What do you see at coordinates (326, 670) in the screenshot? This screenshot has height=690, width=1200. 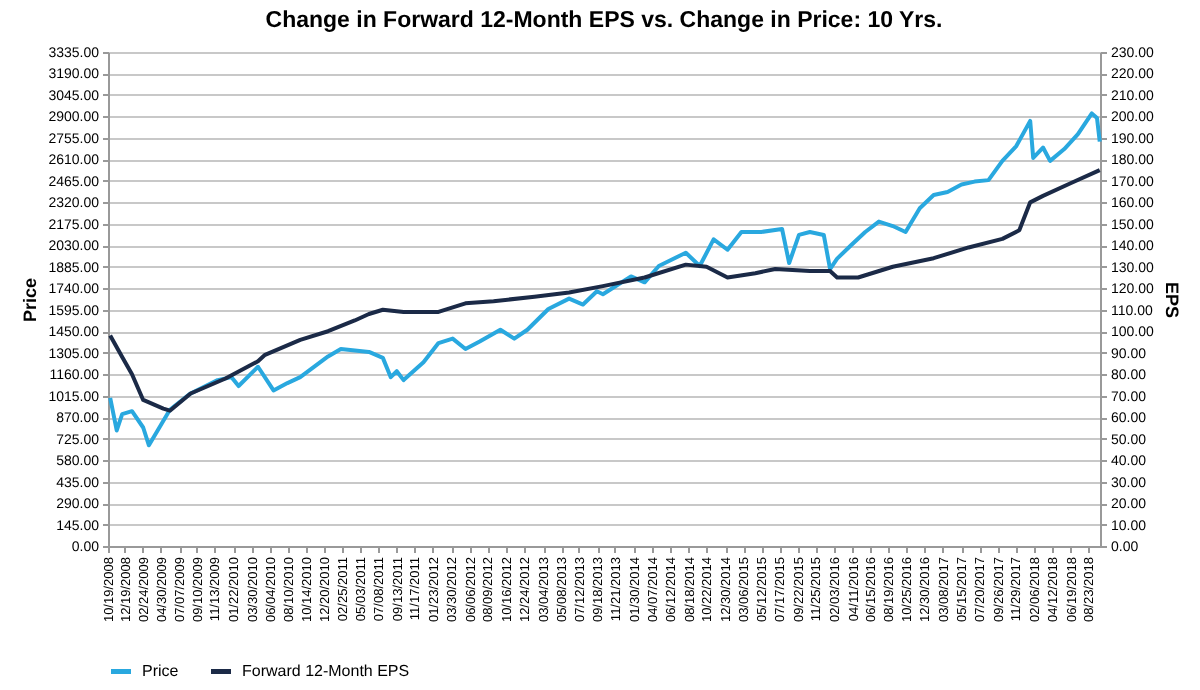 I see `legend-label: Forward 12-Month EPS` at bounding box center [326, 670].